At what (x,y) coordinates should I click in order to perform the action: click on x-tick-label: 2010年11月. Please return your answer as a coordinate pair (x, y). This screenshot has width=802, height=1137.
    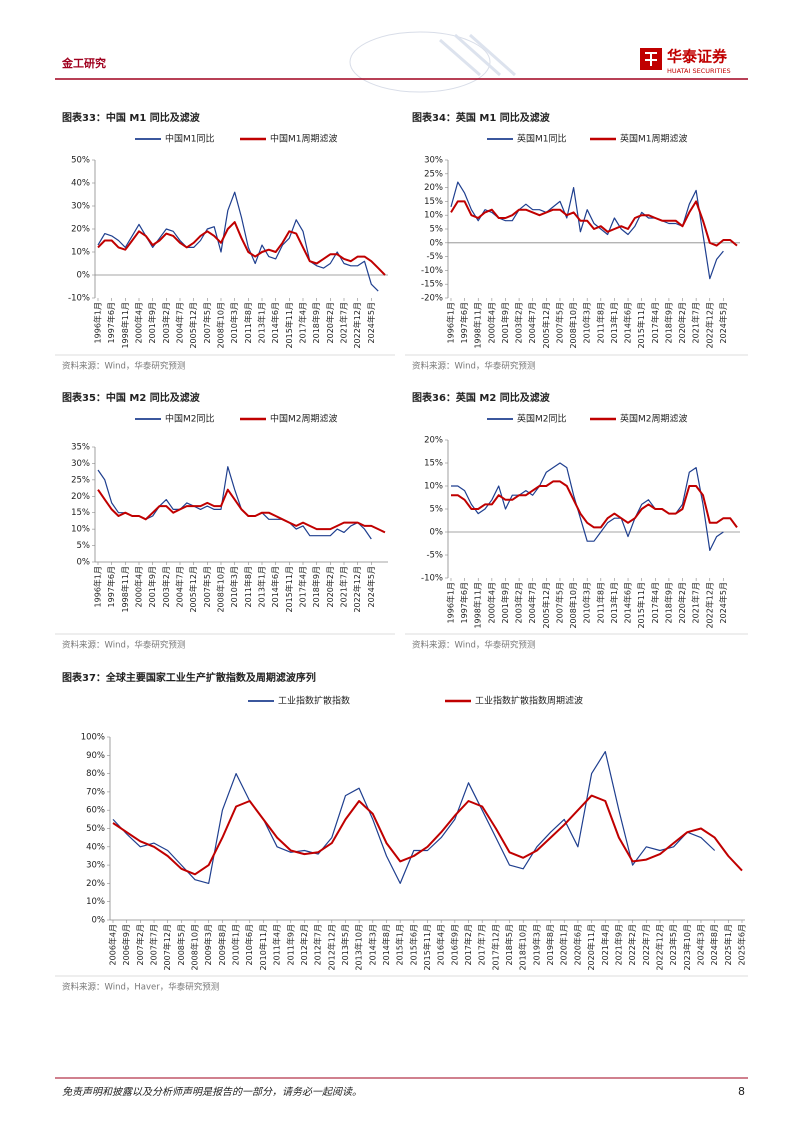
    Looking at the image, I should click on (263, 947).